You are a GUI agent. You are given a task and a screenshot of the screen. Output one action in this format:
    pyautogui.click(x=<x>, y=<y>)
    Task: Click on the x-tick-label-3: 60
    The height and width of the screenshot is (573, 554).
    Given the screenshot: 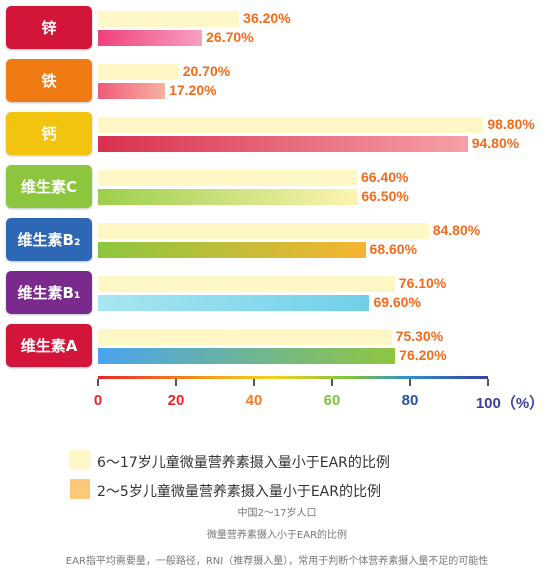 What is the action you would take?
    pyautogui.click(x=332, y=400)
    